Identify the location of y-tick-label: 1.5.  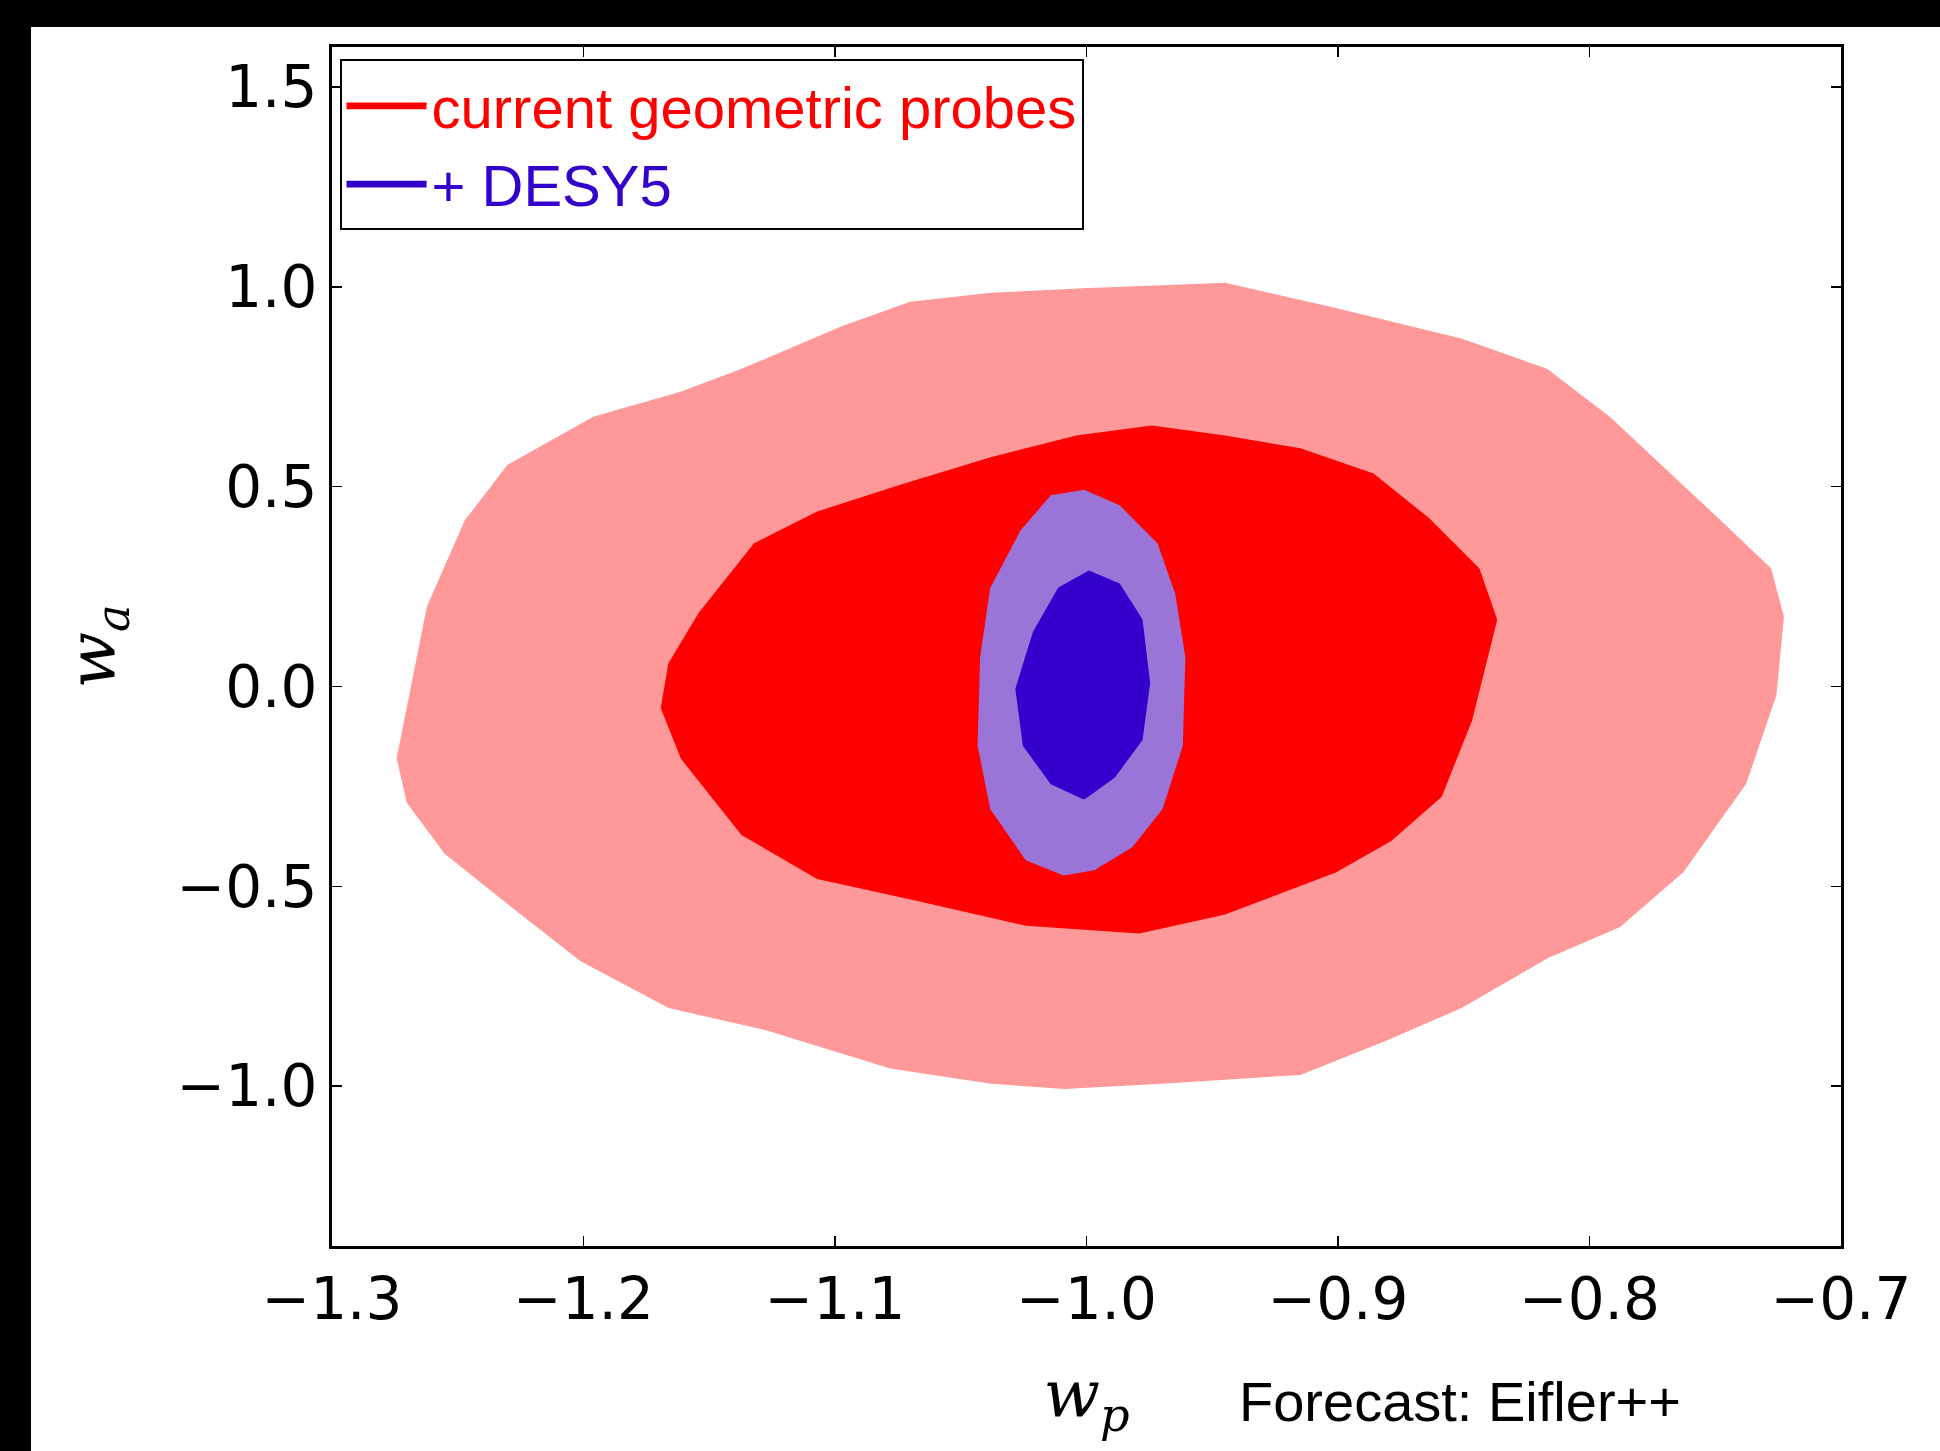
(271, 87).